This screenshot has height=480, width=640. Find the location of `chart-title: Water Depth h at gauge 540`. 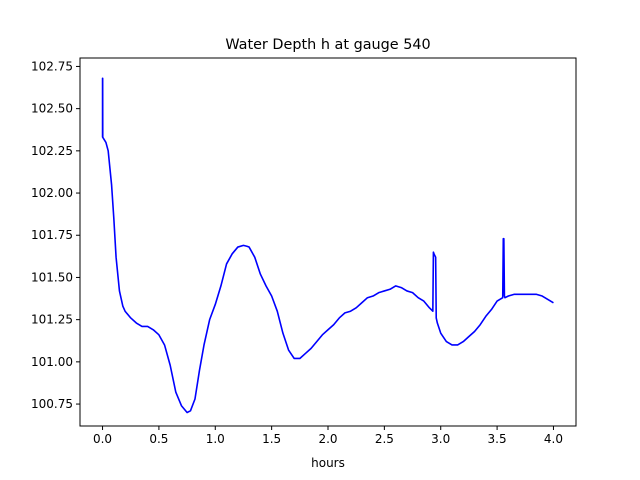

chart-title: Water Depth h at gauge 540 is located at coordinates (327, 45).